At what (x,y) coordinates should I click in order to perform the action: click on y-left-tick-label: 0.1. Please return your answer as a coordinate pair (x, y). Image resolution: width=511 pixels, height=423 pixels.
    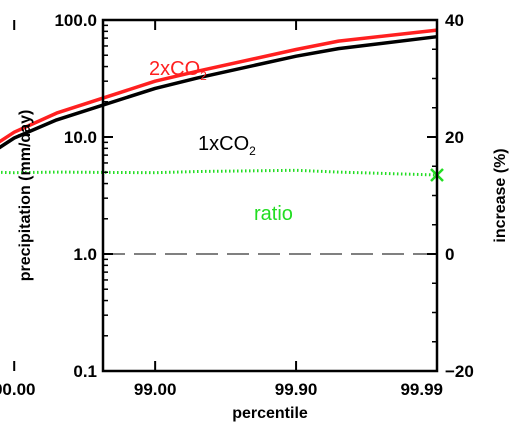
    Looking at the image, I should click on (85, 371).